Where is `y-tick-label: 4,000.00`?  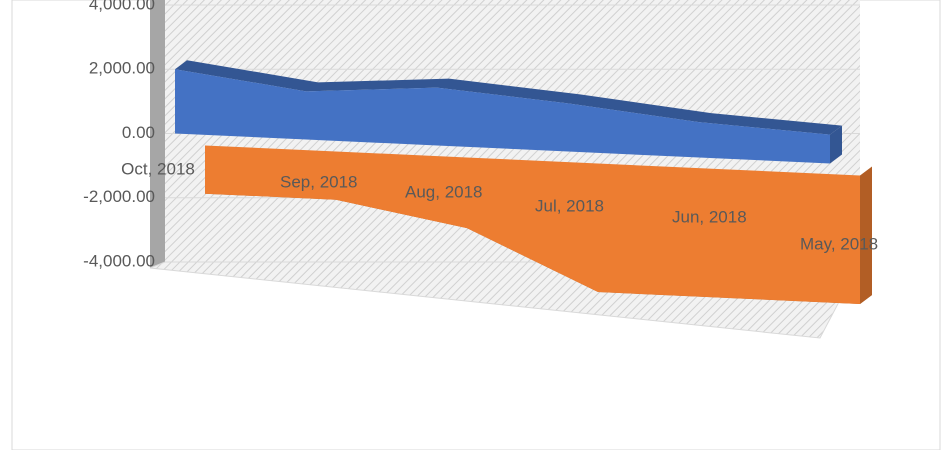 y-tick-label: 4,000.00 is located at coordinates (122, 6).